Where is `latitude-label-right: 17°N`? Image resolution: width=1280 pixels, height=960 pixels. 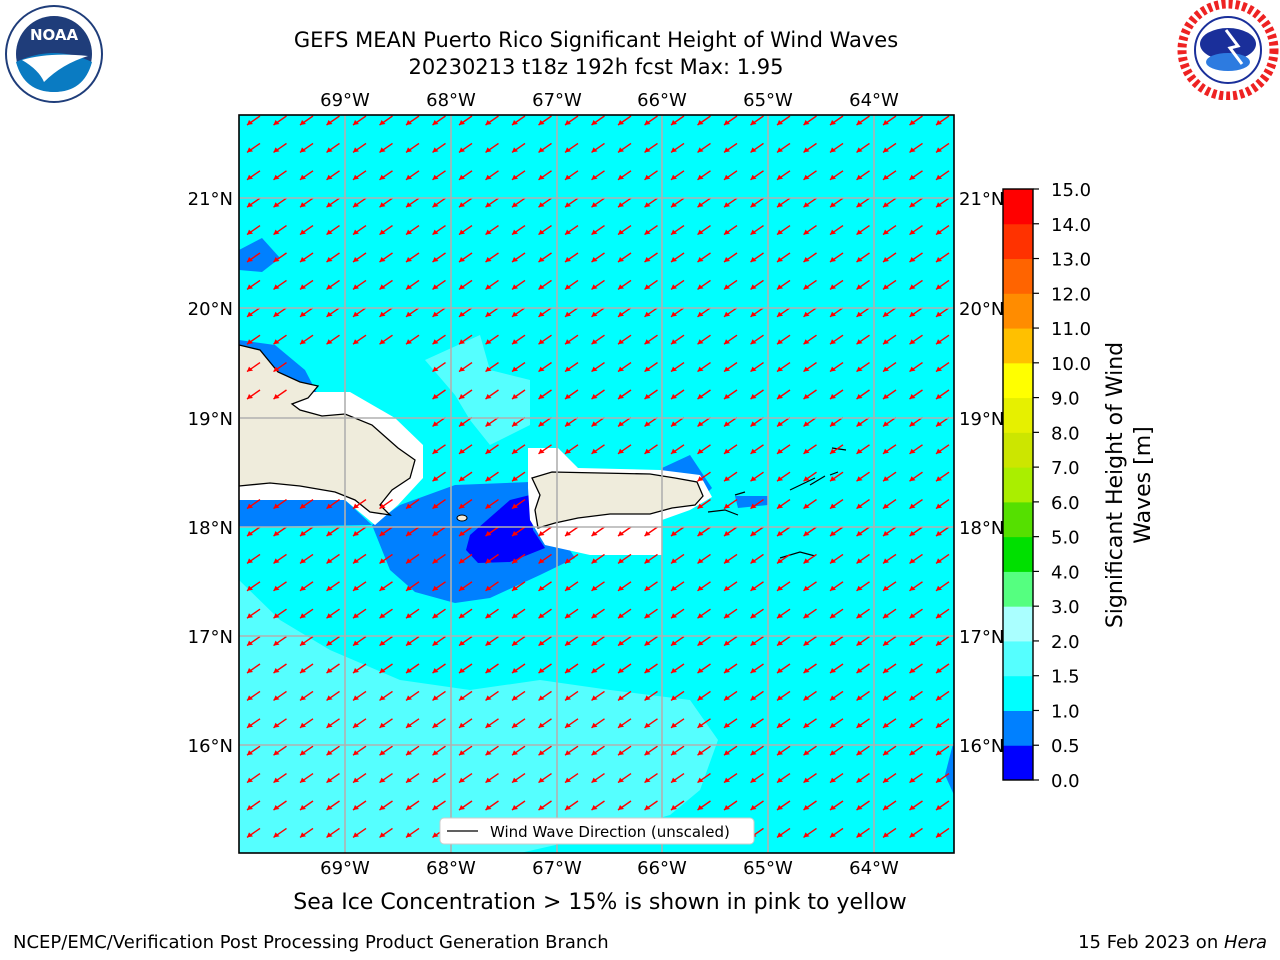 latitude-label-right: 17°N is located at coordinates (981, 637).